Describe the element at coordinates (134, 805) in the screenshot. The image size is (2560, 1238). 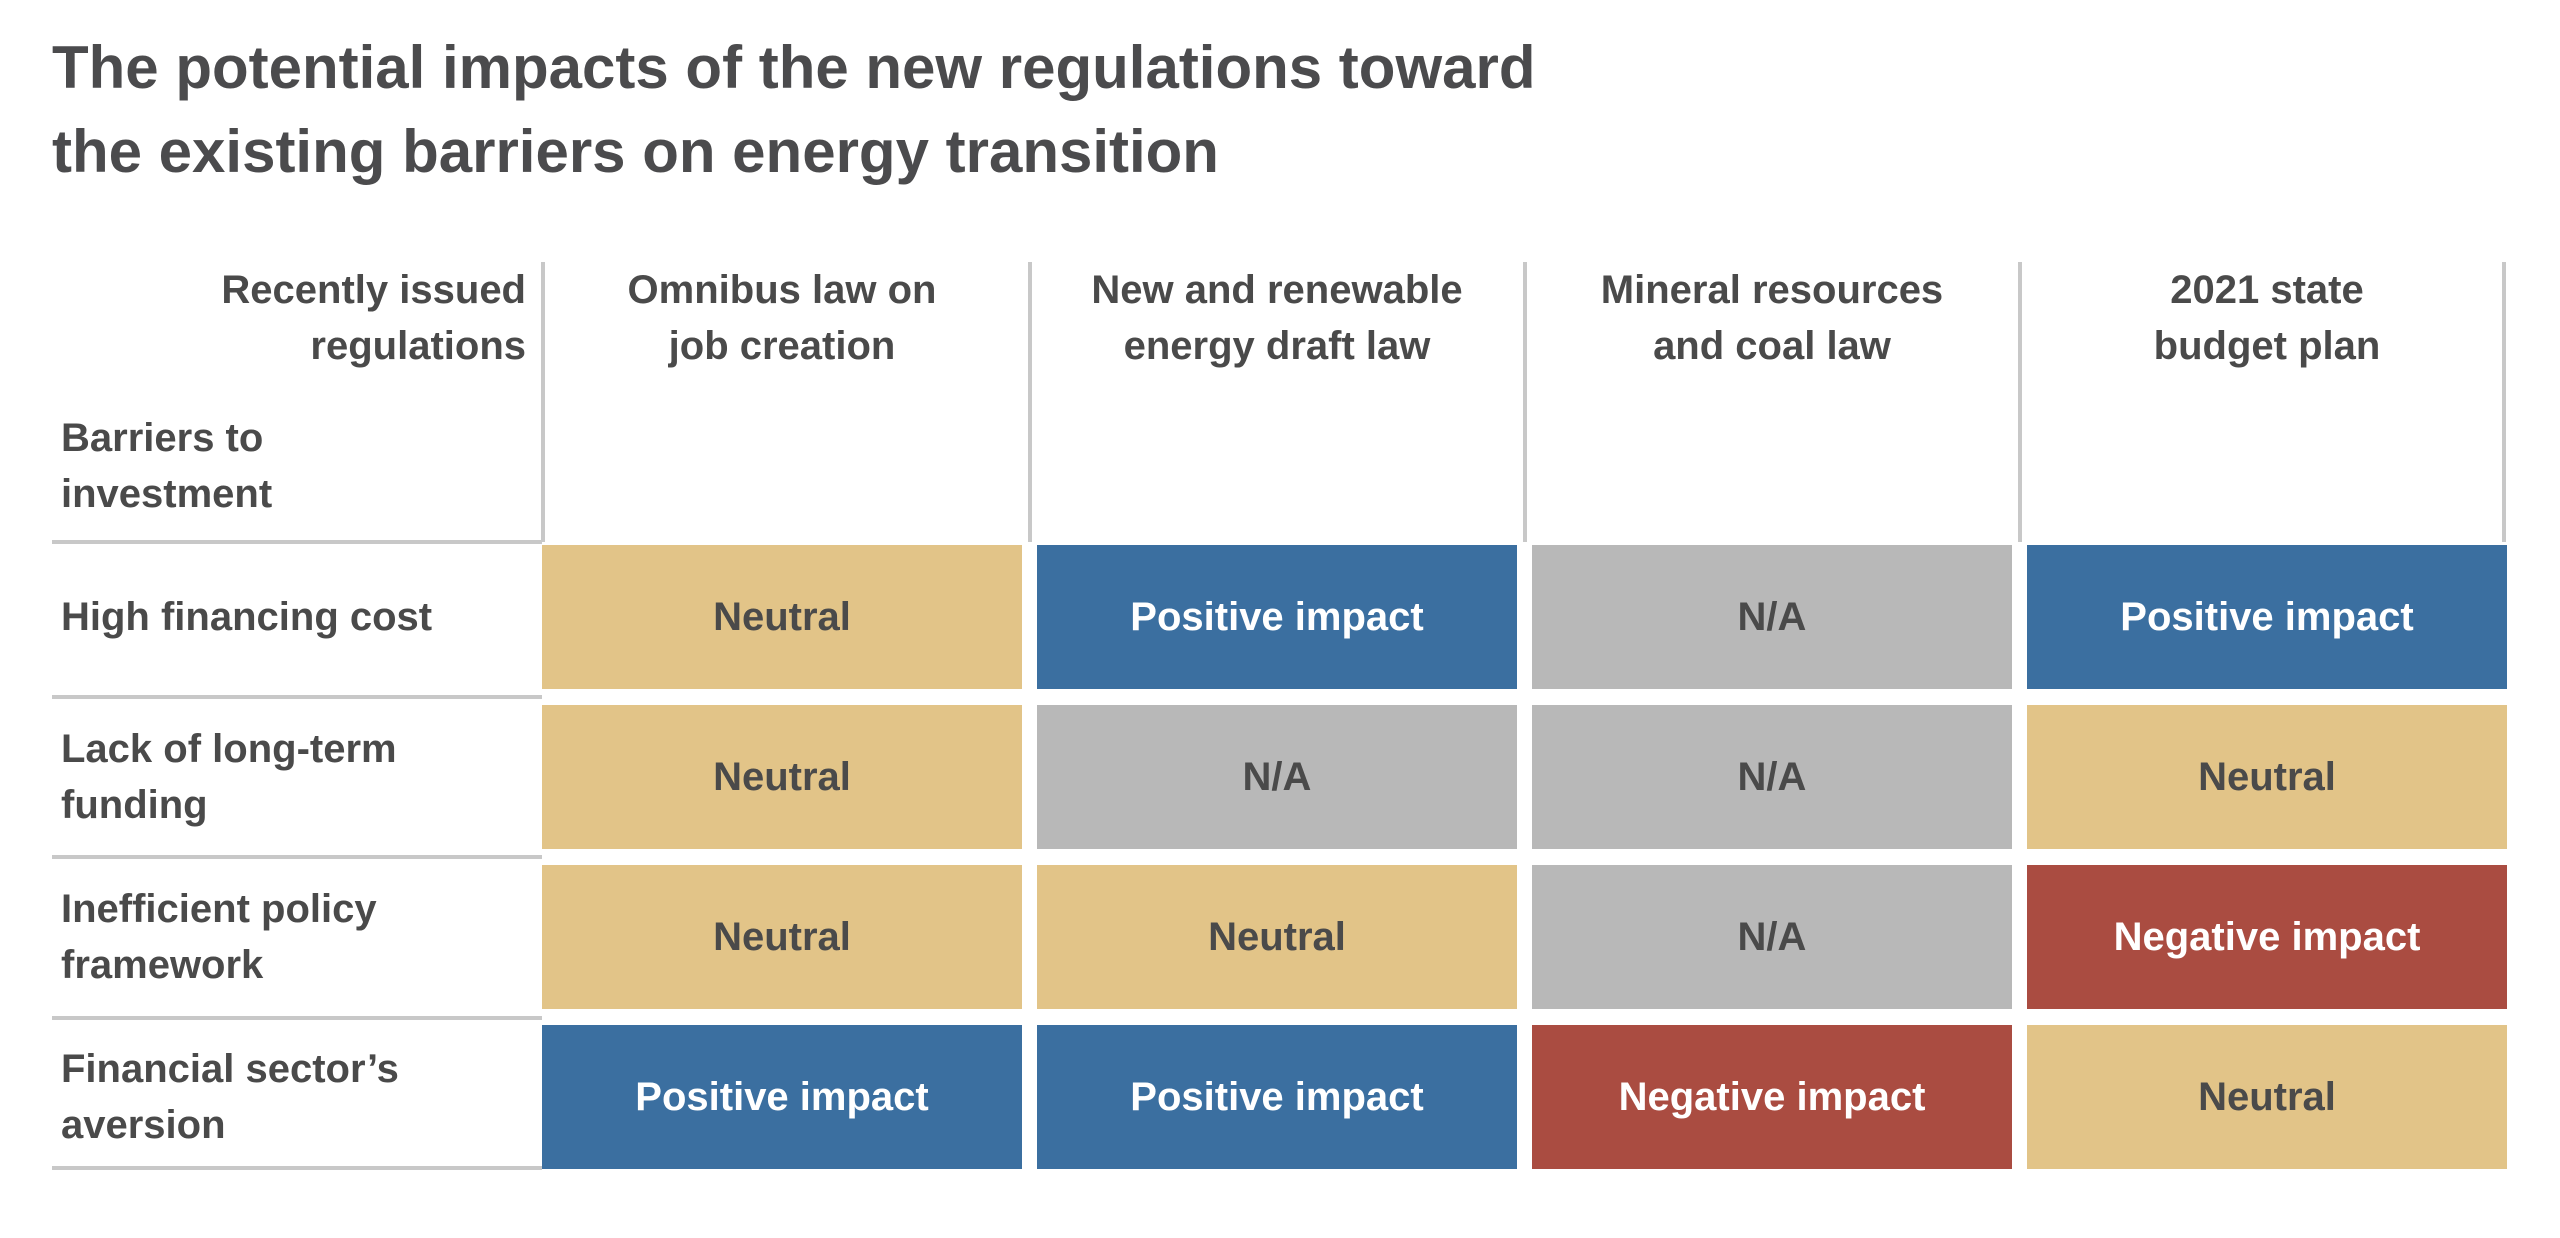
I see `row-label-line: funding` at that location.